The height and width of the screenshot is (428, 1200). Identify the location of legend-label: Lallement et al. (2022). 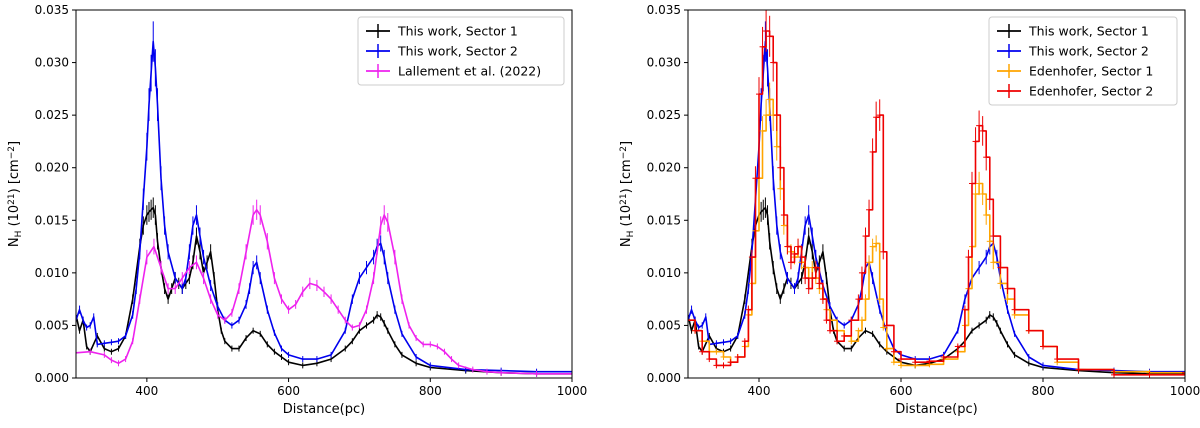
(469, 71).